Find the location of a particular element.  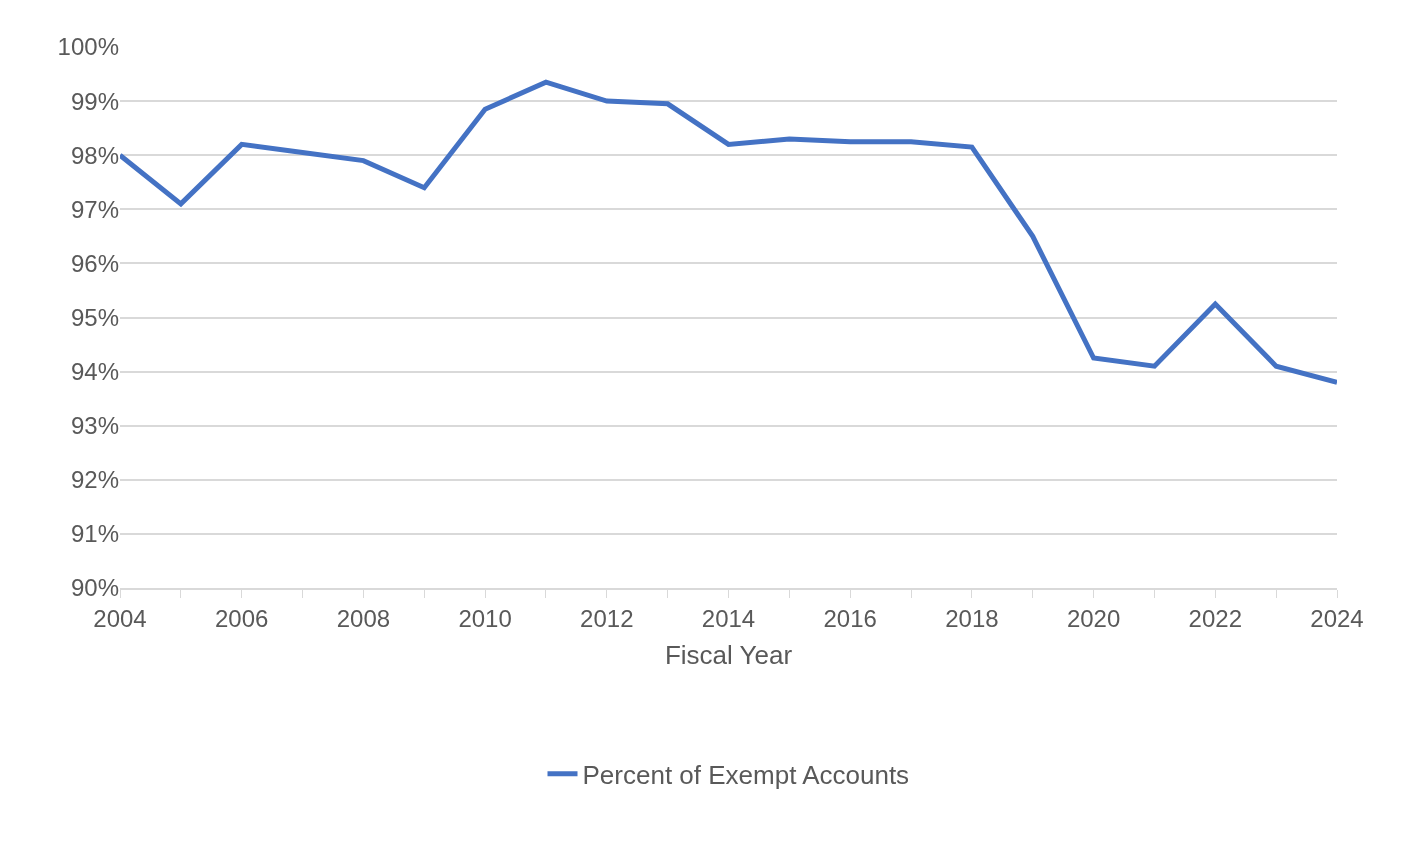

x-tick-label: 2008 is located at coordinates (363, 618).